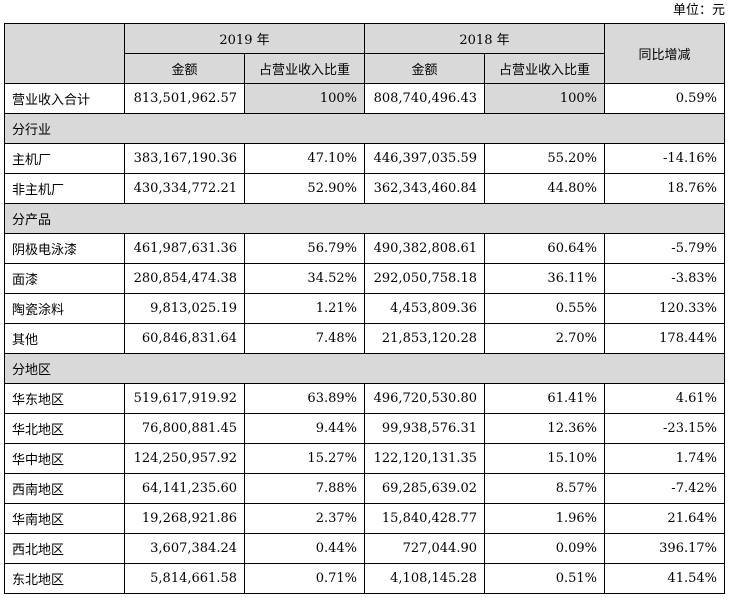 Image resolution: width=729 pixels, height=602 pixels. What do you see at coordinates (544, 578) in the screenshot?
I see `ratio-2018: 0.51%` at bounding box center [544, 578].